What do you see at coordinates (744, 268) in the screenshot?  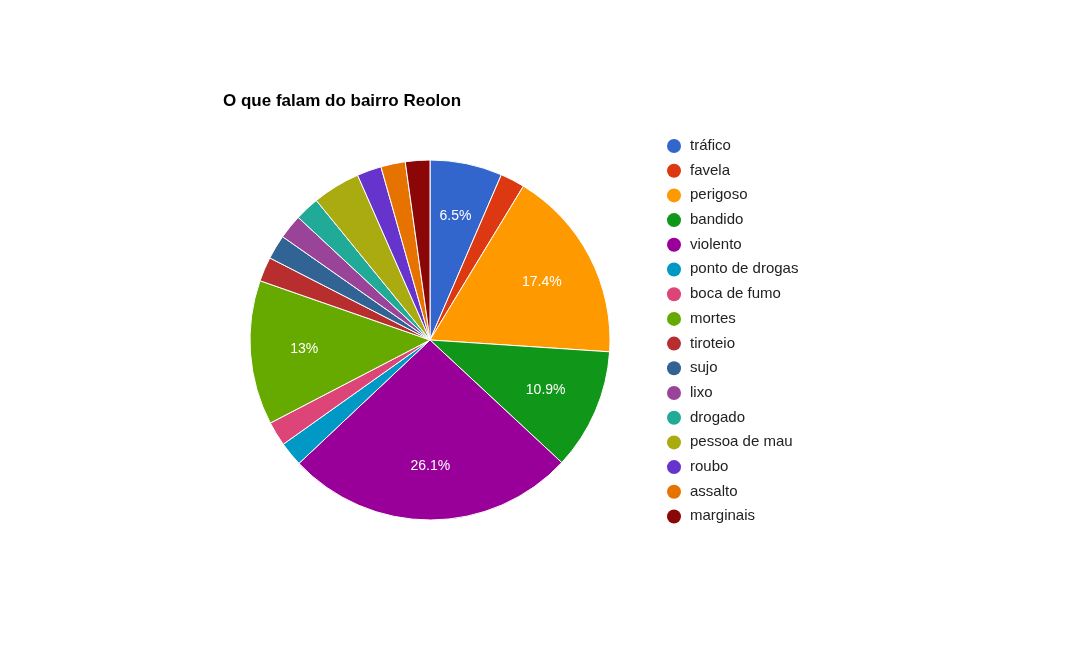 I see `legend-label: ponto de drogas` at bounding box center [744, 268].